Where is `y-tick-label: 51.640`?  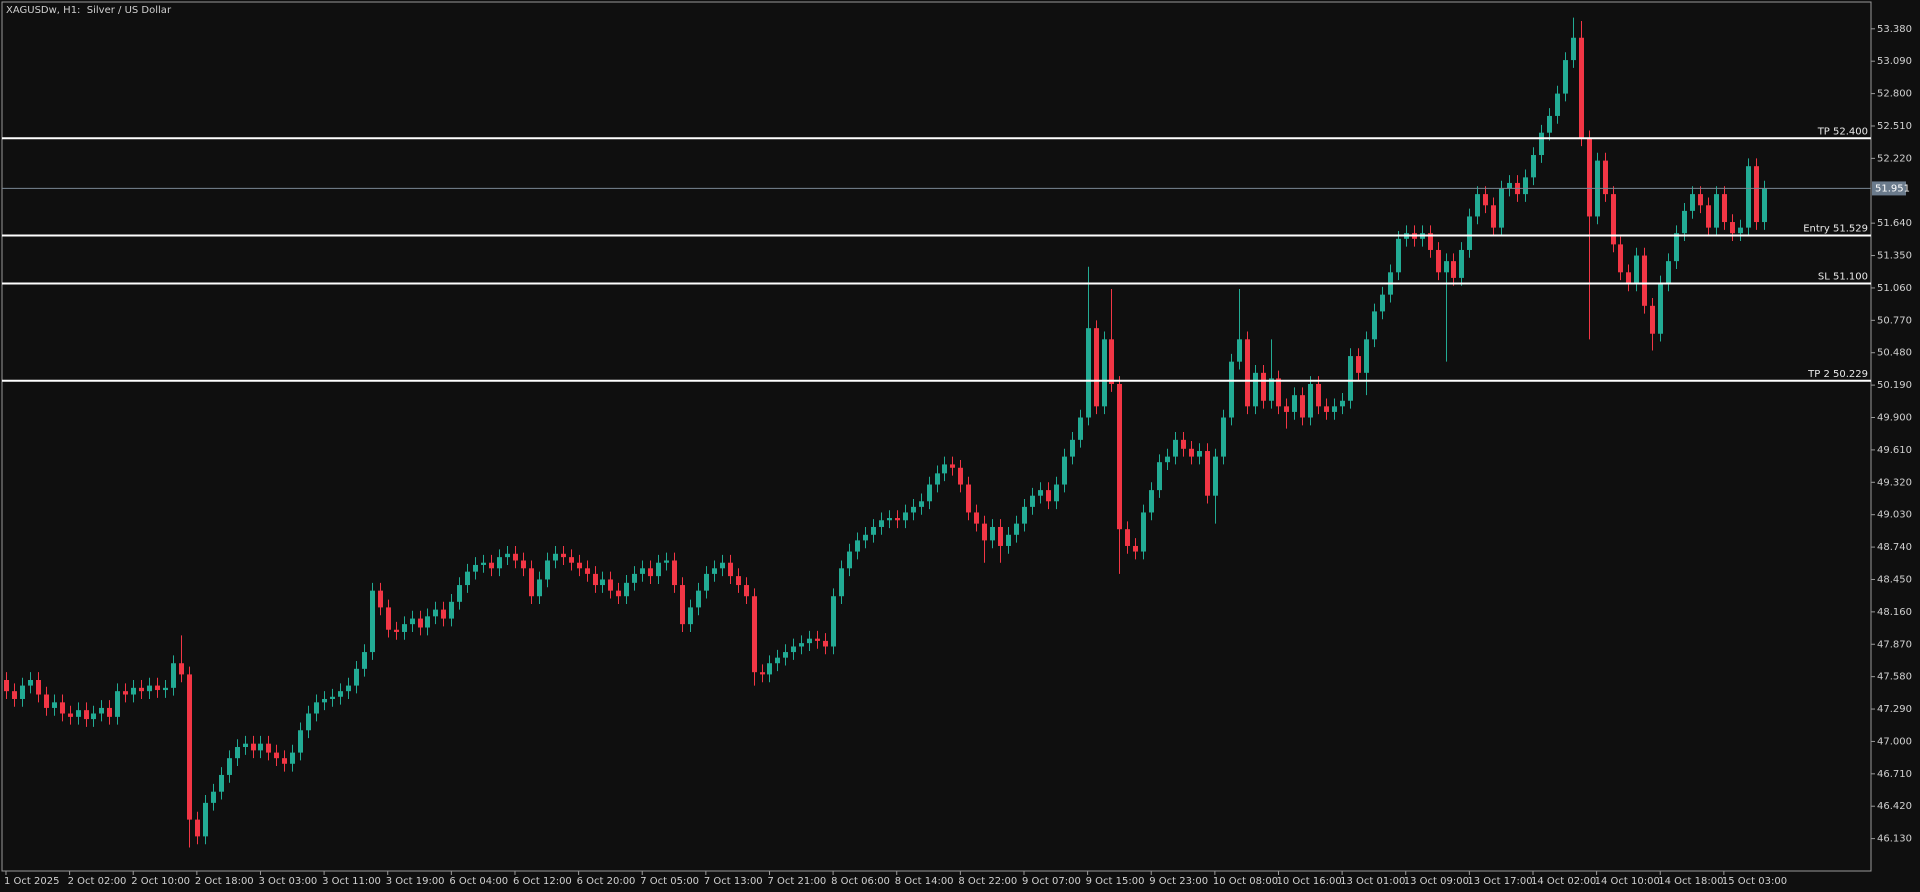 y-tick-label: 51.640 is located at coordinates (1894, 223).